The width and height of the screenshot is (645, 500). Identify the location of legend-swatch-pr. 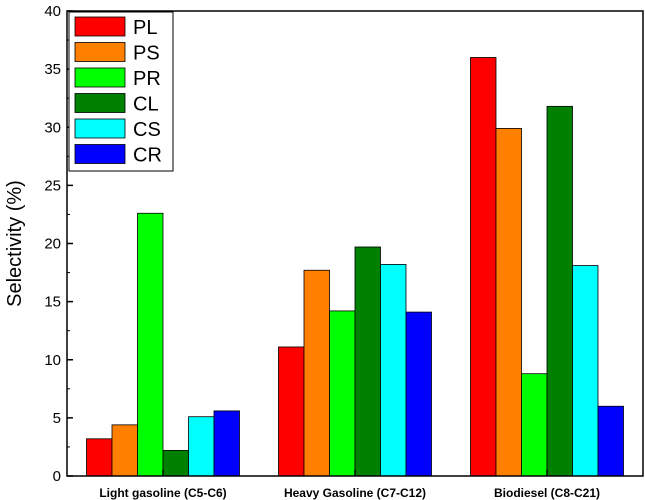
(100, 77).